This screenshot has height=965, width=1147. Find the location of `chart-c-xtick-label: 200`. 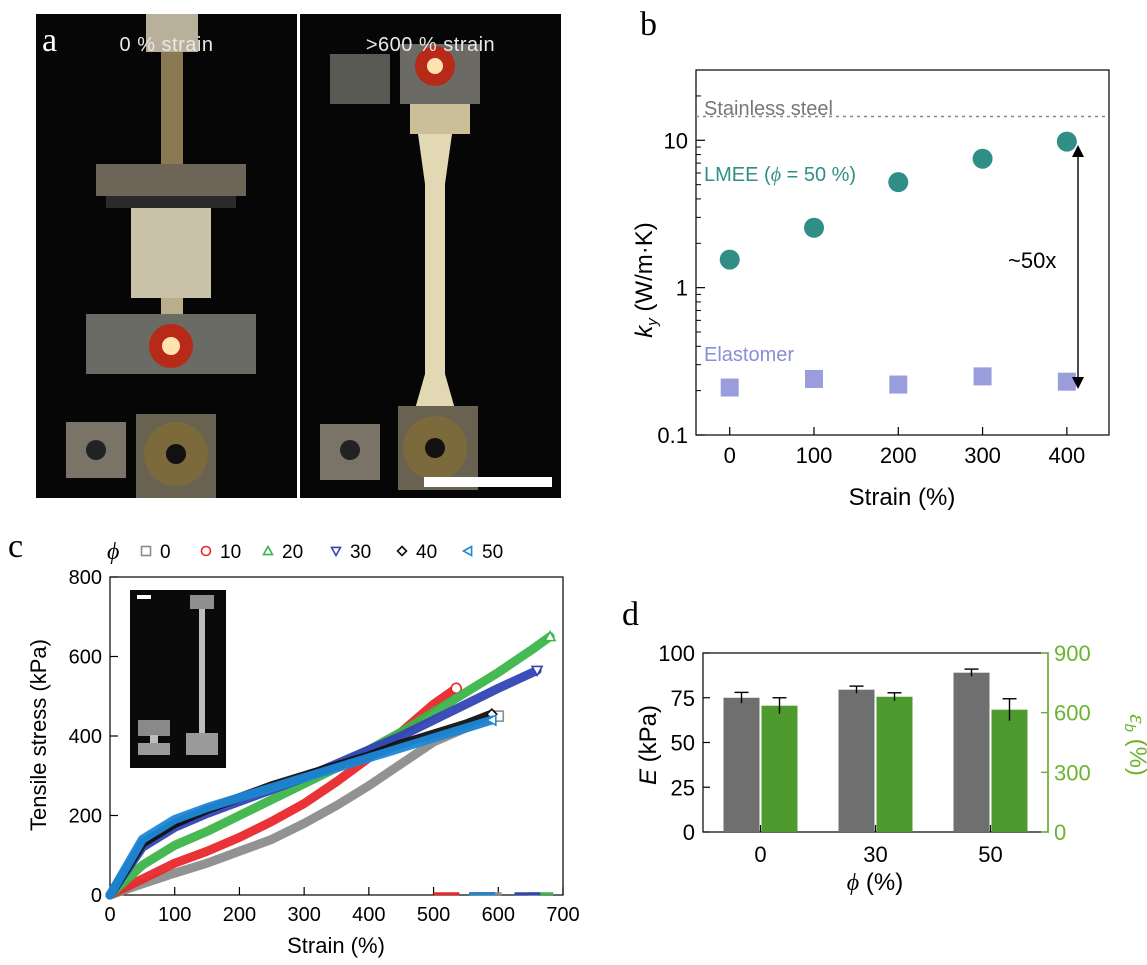

chart-c-xtick-label: 200 is located at coordinates (239, 915).